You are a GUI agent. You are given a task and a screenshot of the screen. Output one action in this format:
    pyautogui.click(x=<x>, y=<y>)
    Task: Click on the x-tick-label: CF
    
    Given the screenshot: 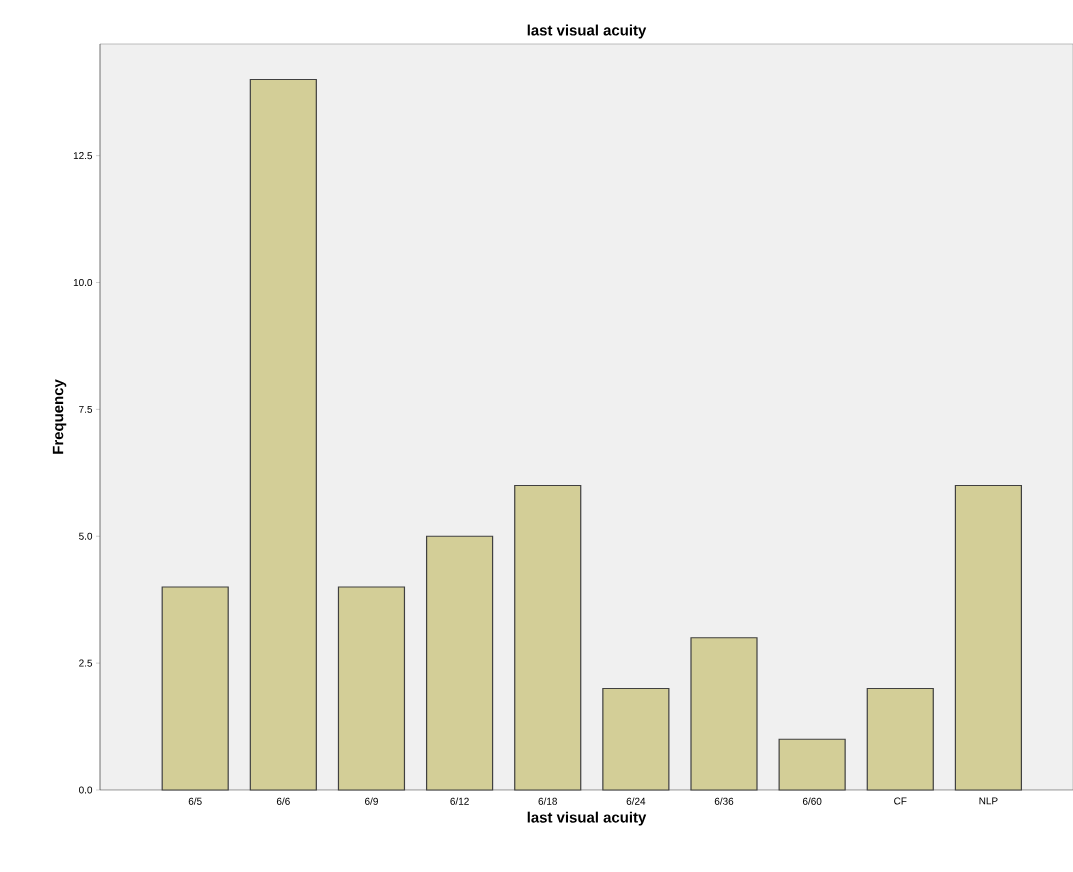 What is the action you would take?
    pyautogui.click(x=900, y=801)
    